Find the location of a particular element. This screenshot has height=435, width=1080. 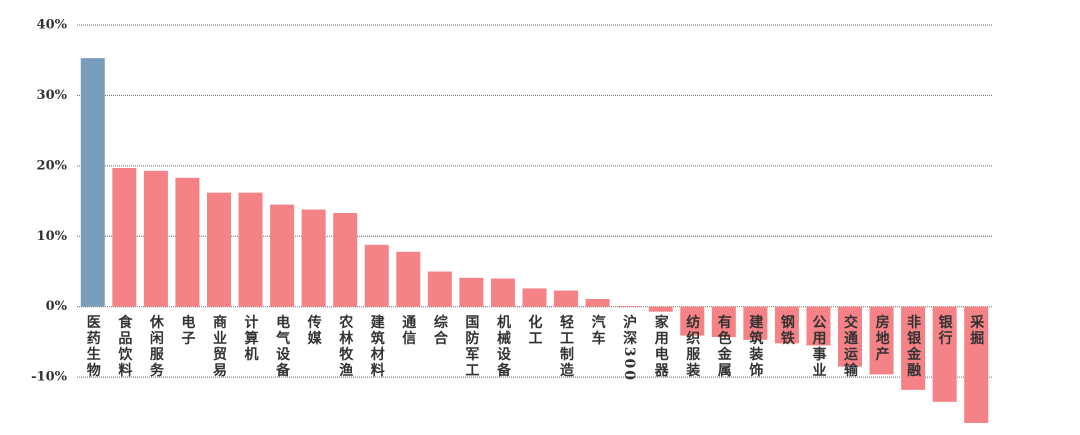

x-tick-label: 传媒 is located at coordinates (314, 330).